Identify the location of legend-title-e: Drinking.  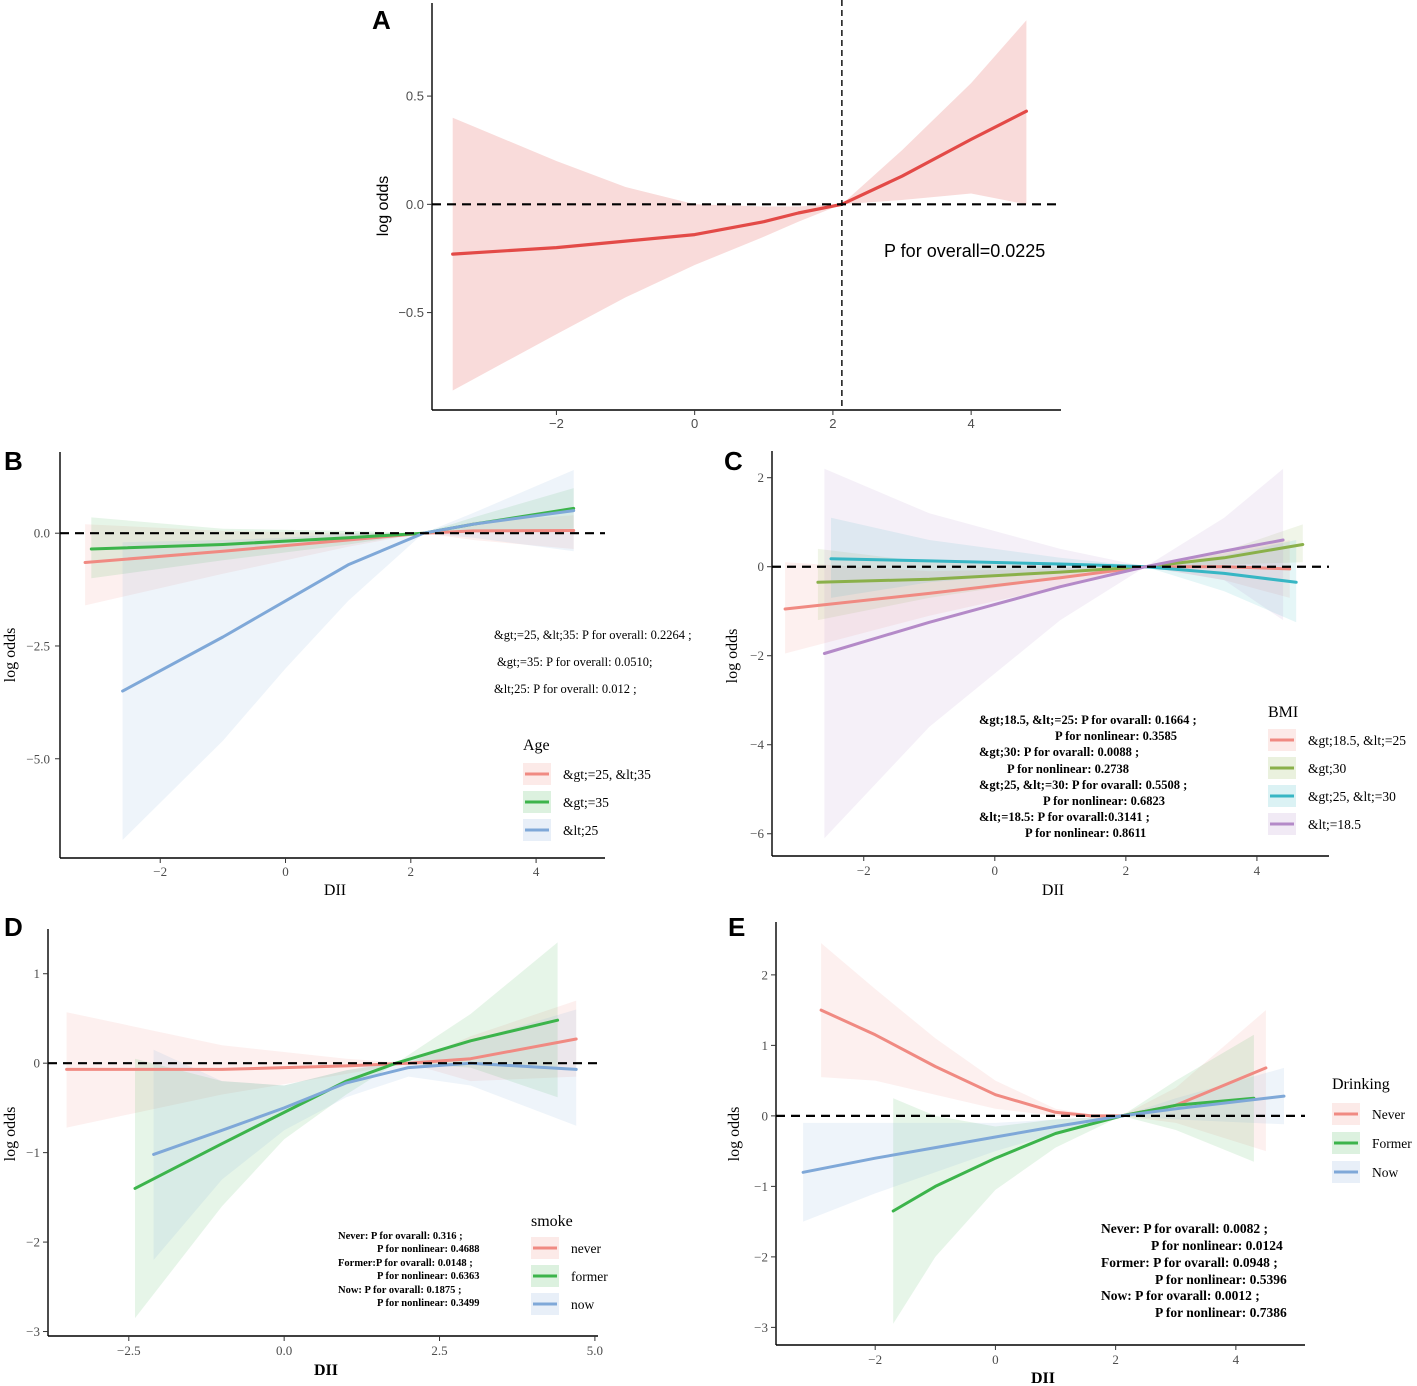
(1361, 1084).